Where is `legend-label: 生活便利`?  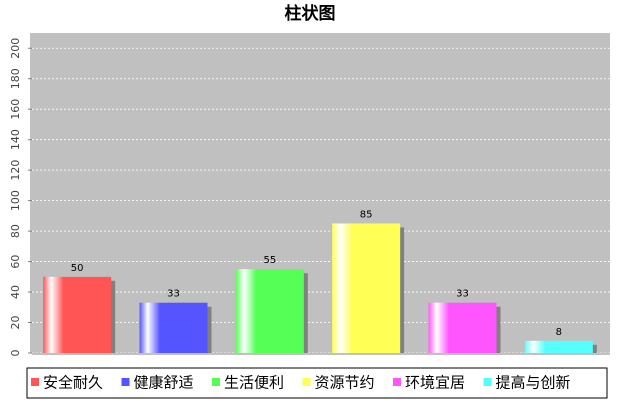
legend-label: 生活便利 is located at coordinates (254, 383).